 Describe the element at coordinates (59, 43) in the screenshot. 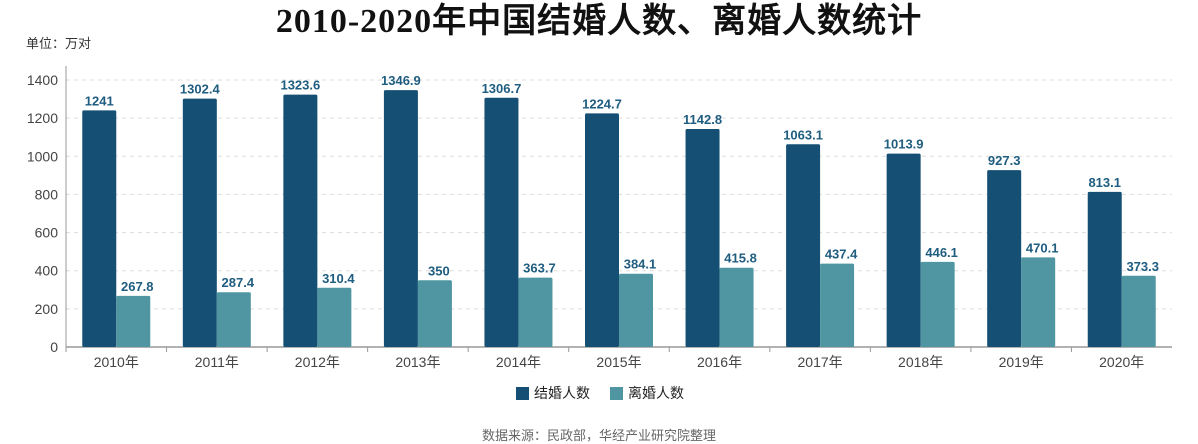

I see `unit-label: 单位：万对` at that location.